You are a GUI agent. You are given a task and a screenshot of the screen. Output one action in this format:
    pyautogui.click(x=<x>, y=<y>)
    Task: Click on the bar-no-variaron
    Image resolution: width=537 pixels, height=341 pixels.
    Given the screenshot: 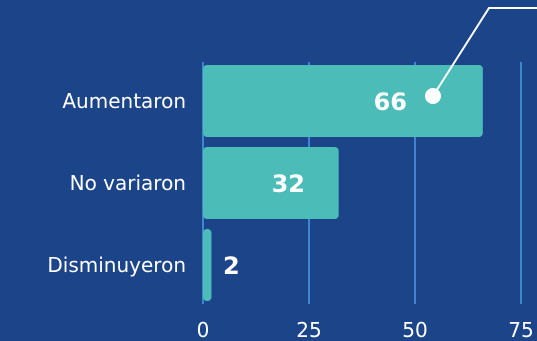 What is the action you would take?
    pyautogui.click(x=271, y=183)
    